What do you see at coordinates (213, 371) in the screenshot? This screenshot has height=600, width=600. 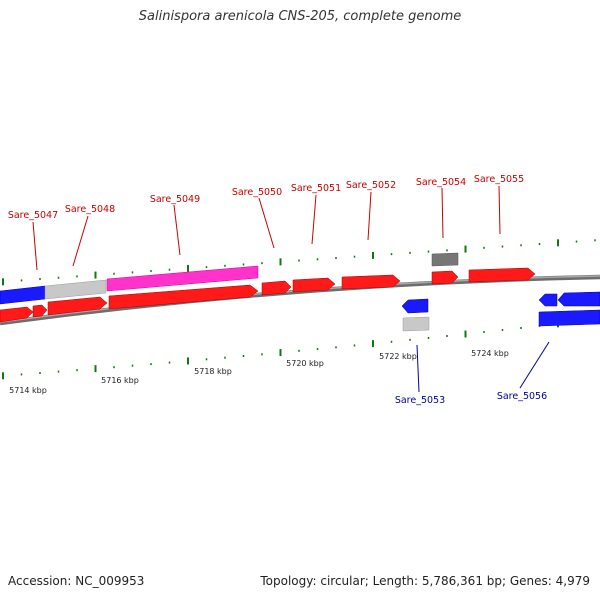 I see `kbp-label-5718: 5718 kbp` at bounding box center [213, 371].